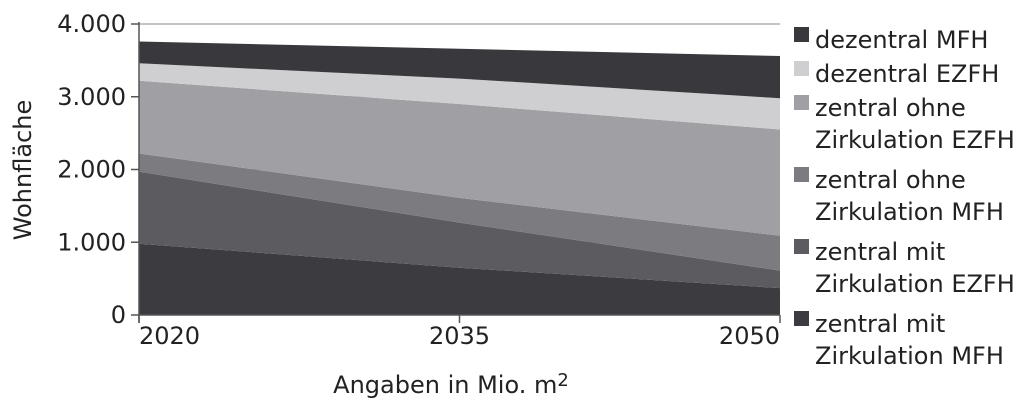  What do you see at coordinates (91, 24) in the screenshot?
I see `y-tick-label: 4.000` at bounding box center [91, 24].